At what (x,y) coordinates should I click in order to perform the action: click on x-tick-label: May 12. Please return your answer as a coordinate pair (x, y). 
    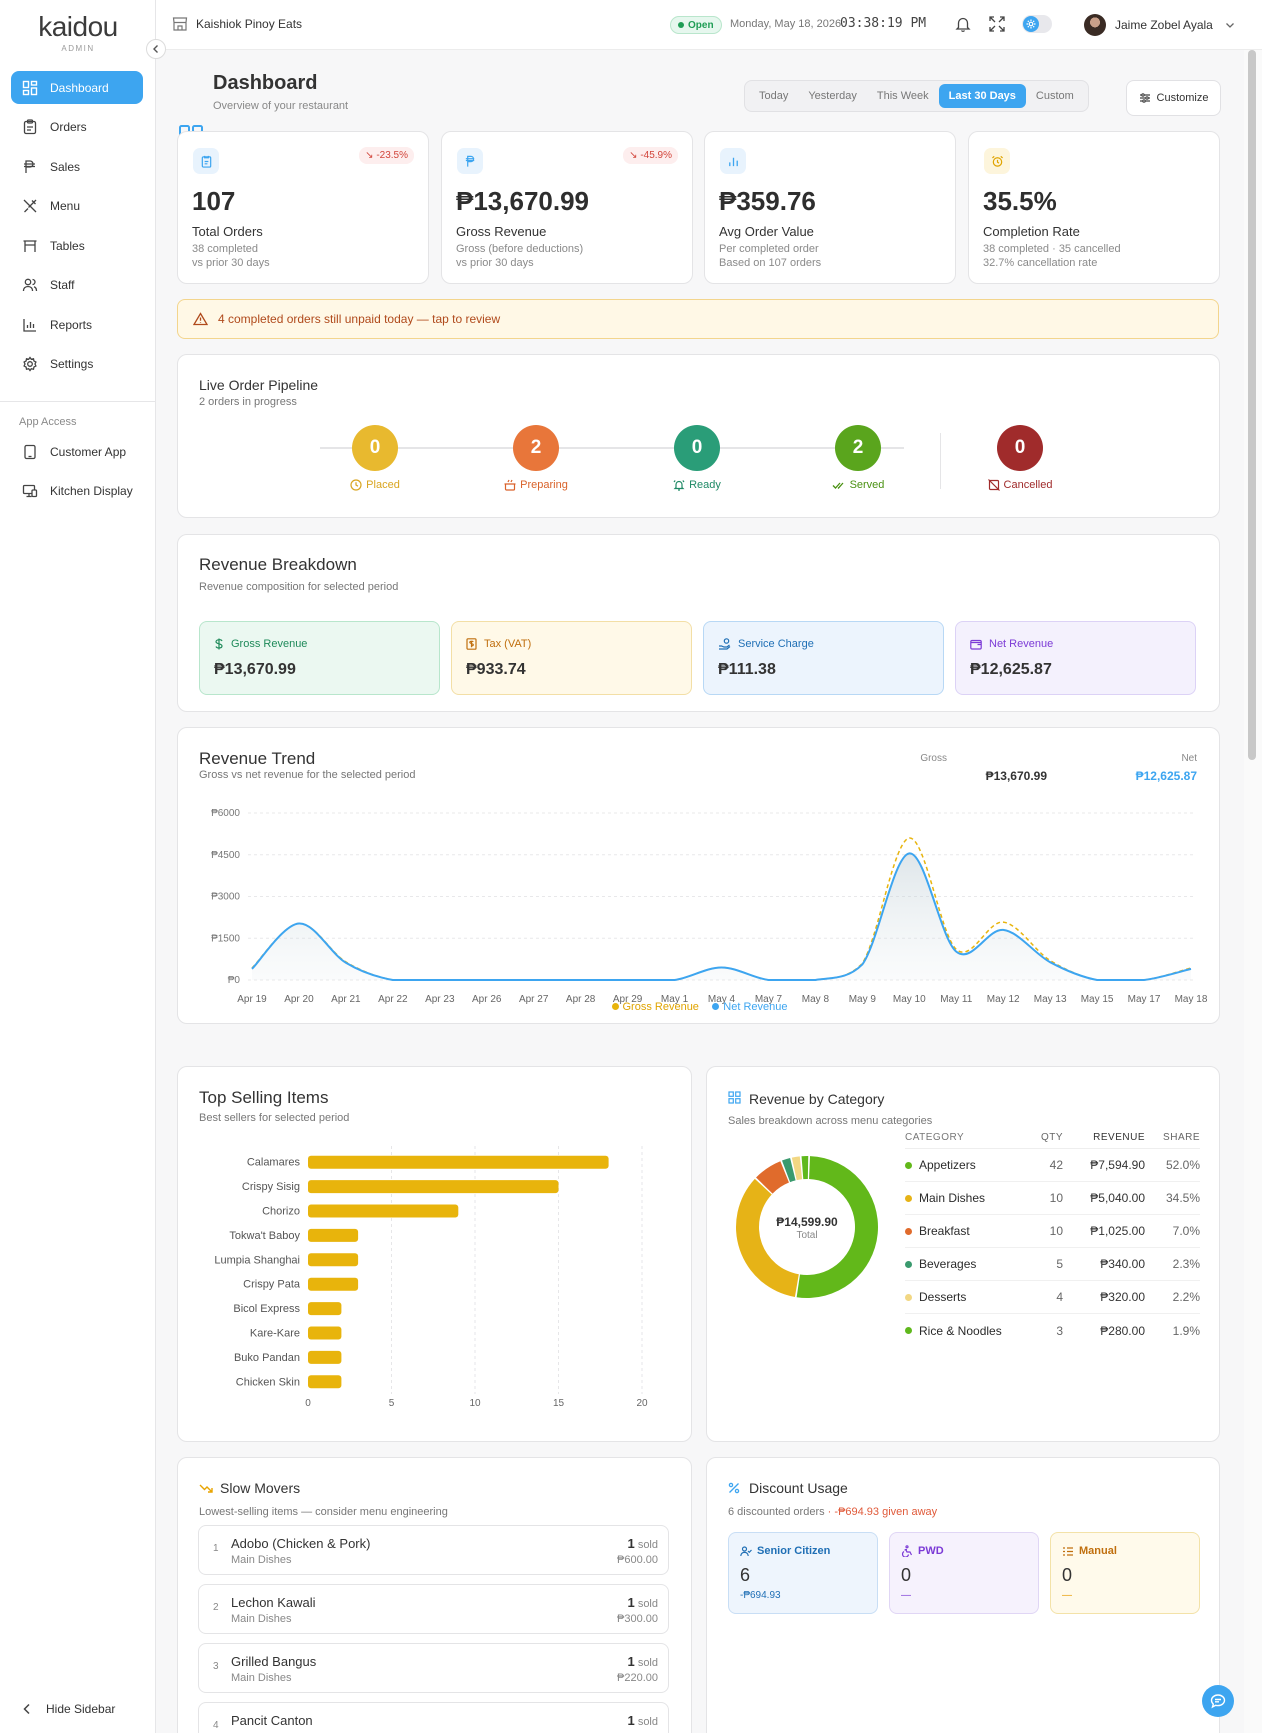
    Looking at the image, I should click on (1003, 999).